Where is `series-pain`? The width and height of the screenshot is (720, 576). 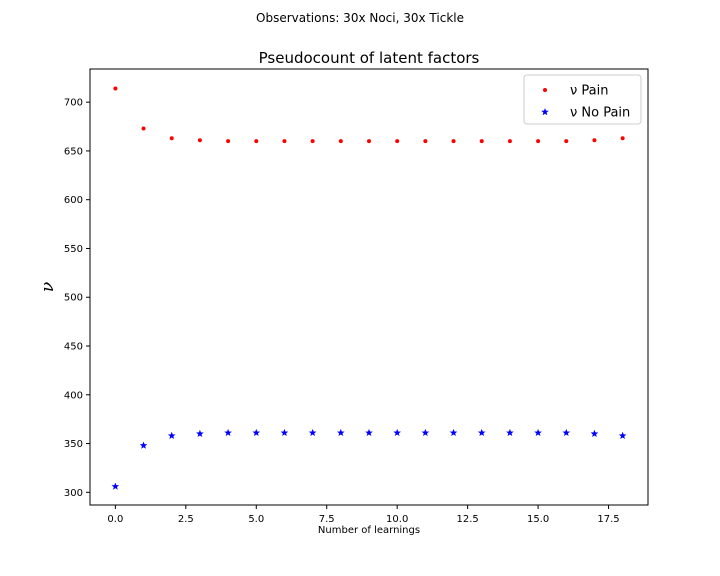
series-pain is located at coordinates (369, 115).